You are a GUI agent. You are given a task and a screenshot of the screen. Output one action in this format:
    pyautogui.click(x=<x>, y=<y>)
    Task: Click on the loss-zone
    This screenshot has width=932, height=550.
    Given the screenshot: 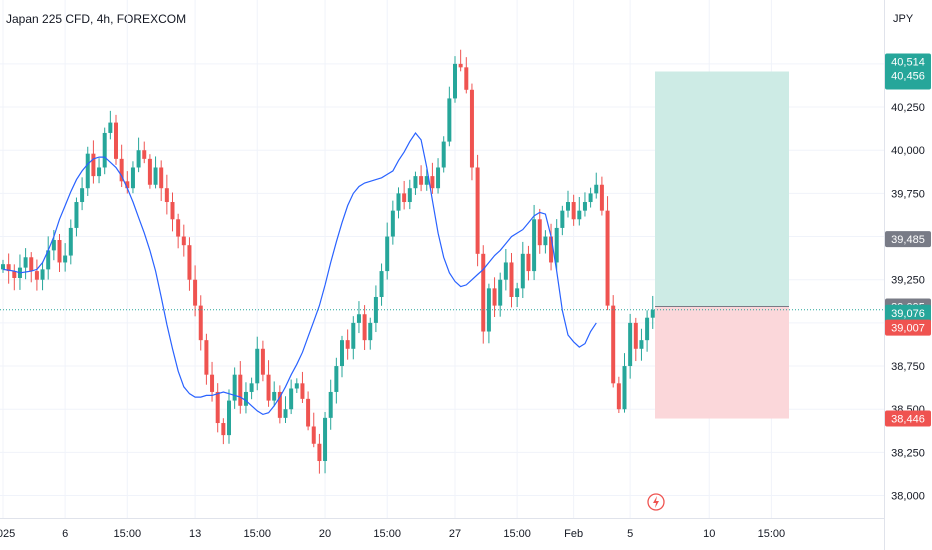 What is the action you would take?
    pyautogui.click(x=722, y=362)
    